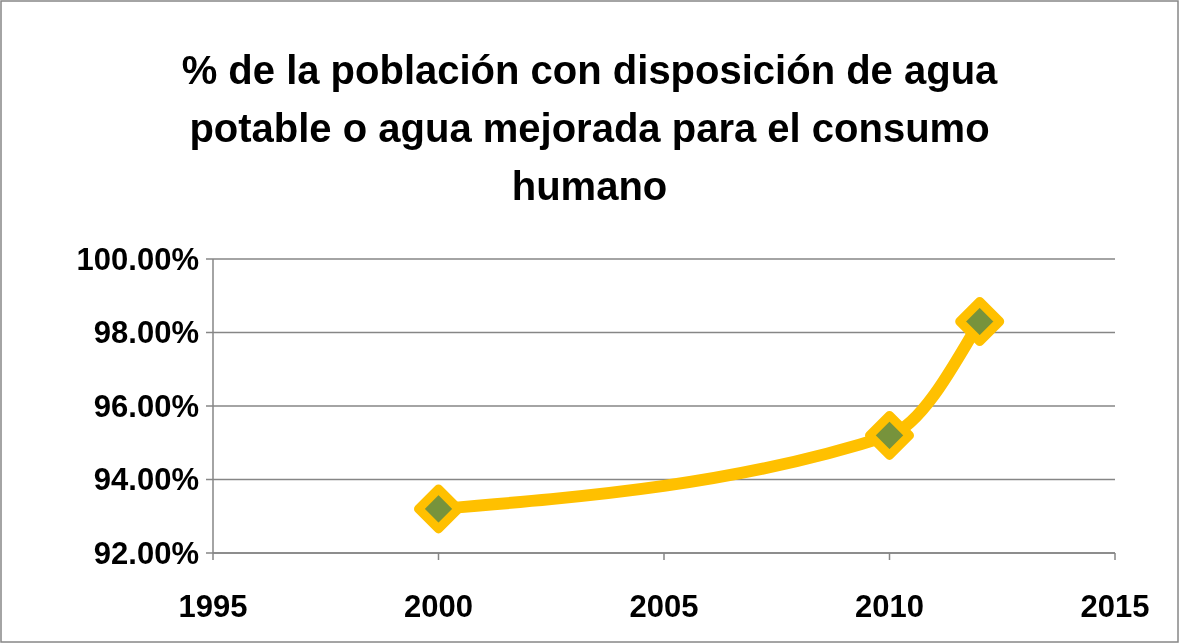  I want to click on x-tick-label: 2015, so click(1115, 606).